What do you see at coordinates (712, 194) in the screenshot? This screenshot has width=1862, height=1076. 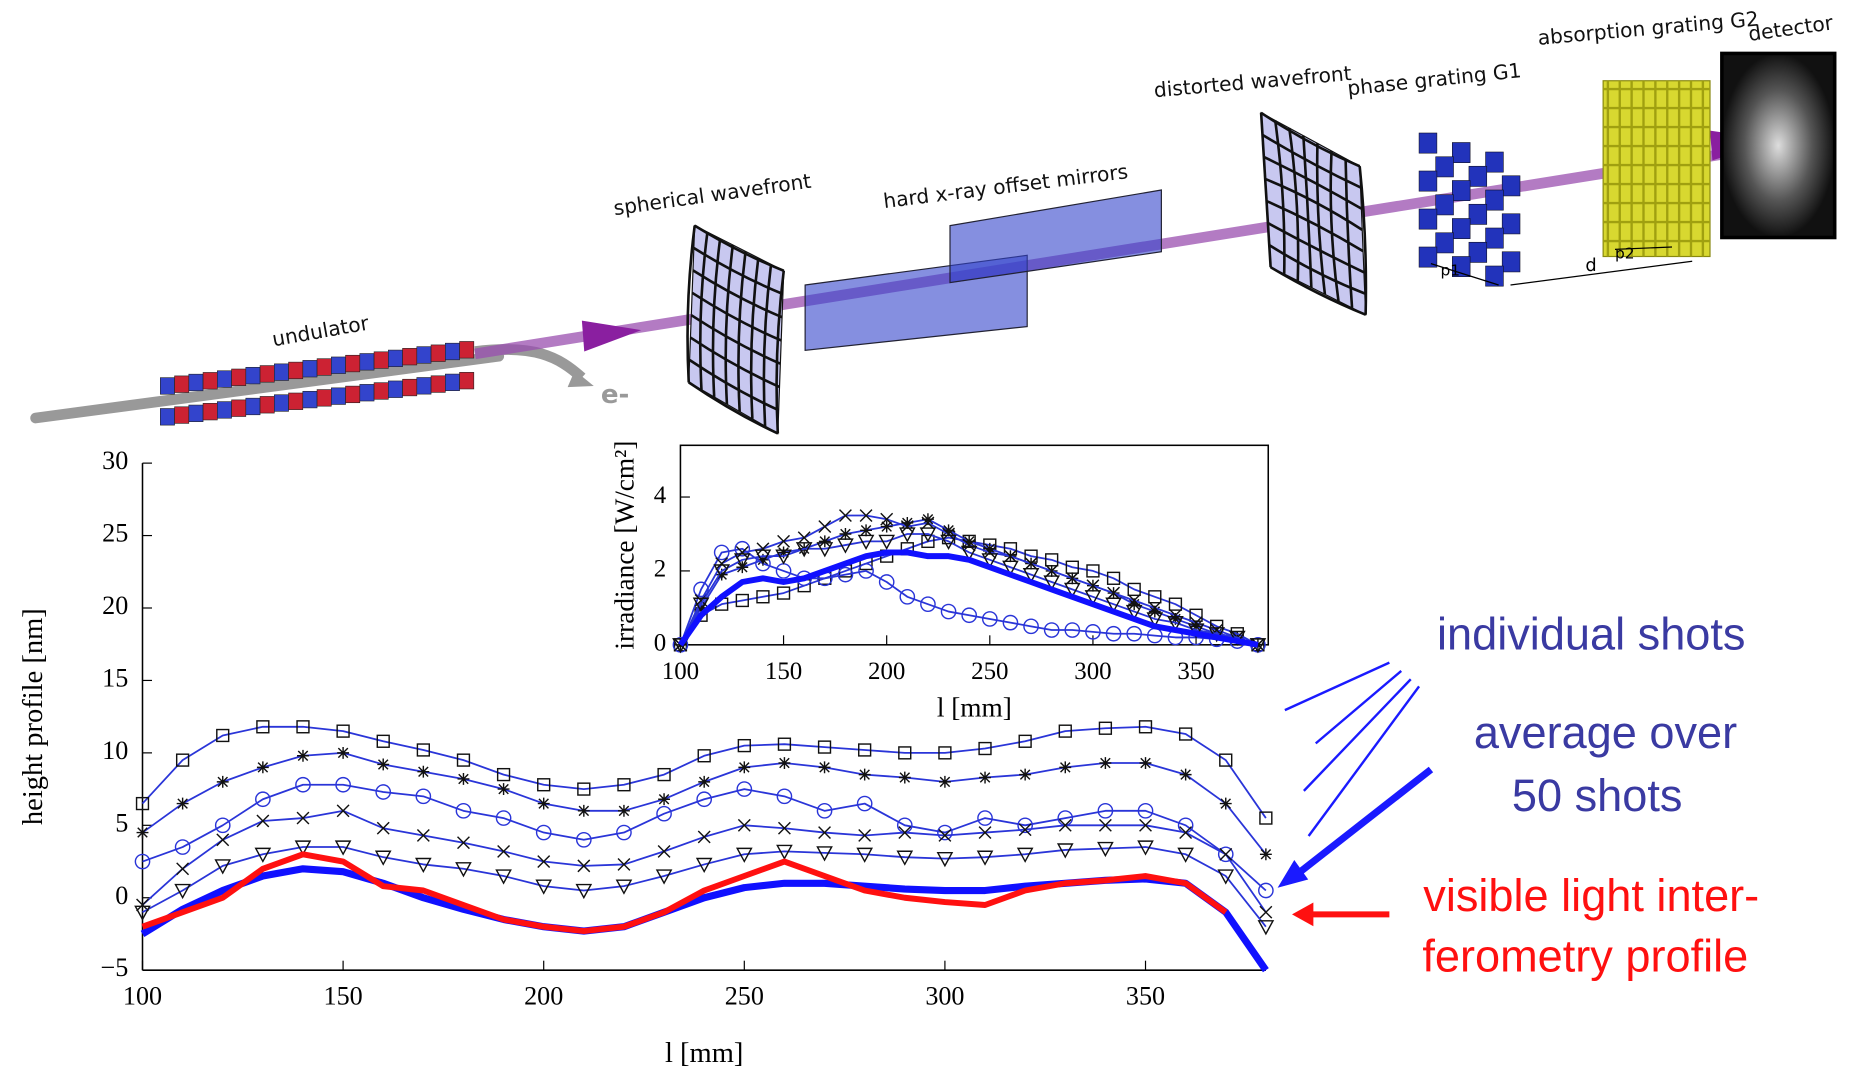 I see `label: spherical wavefront` at bounding box center [712, 194].